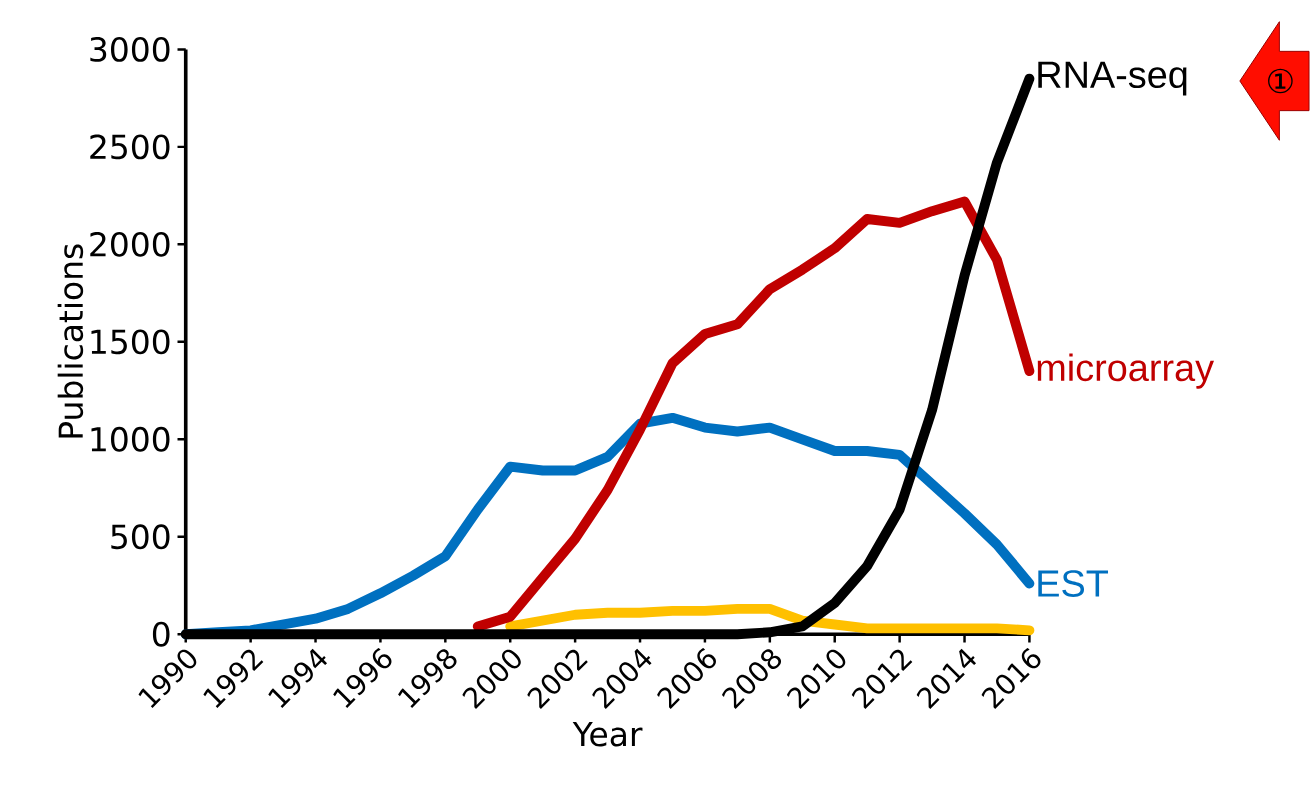 The image size is (1315, 793). What do you see at coordinates (130, 342) in the screenshot?
I see `y-tick-label: 1500` at bounding box center [130, 342].